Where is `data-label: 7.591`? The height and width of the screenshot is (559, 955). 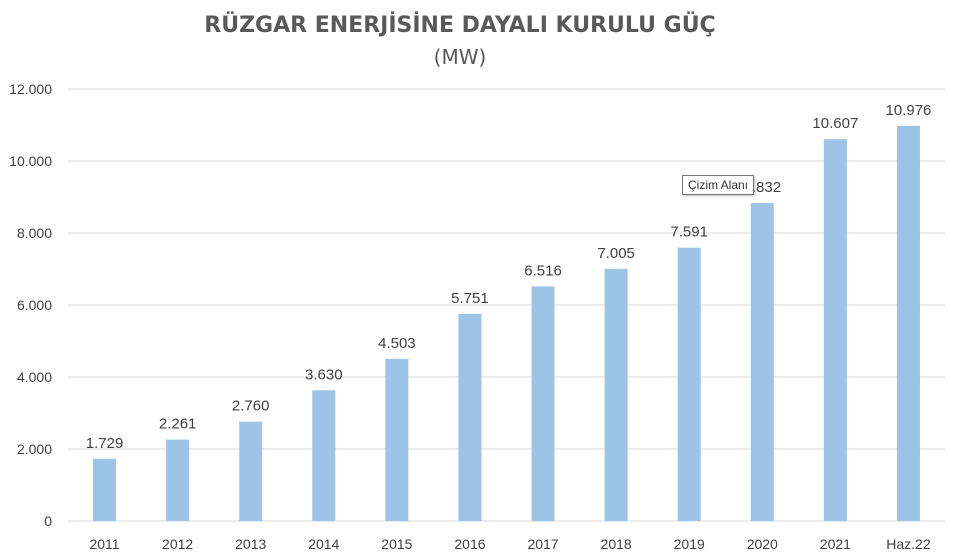 data-label: 7.591 is located at coordinates (689, 232).